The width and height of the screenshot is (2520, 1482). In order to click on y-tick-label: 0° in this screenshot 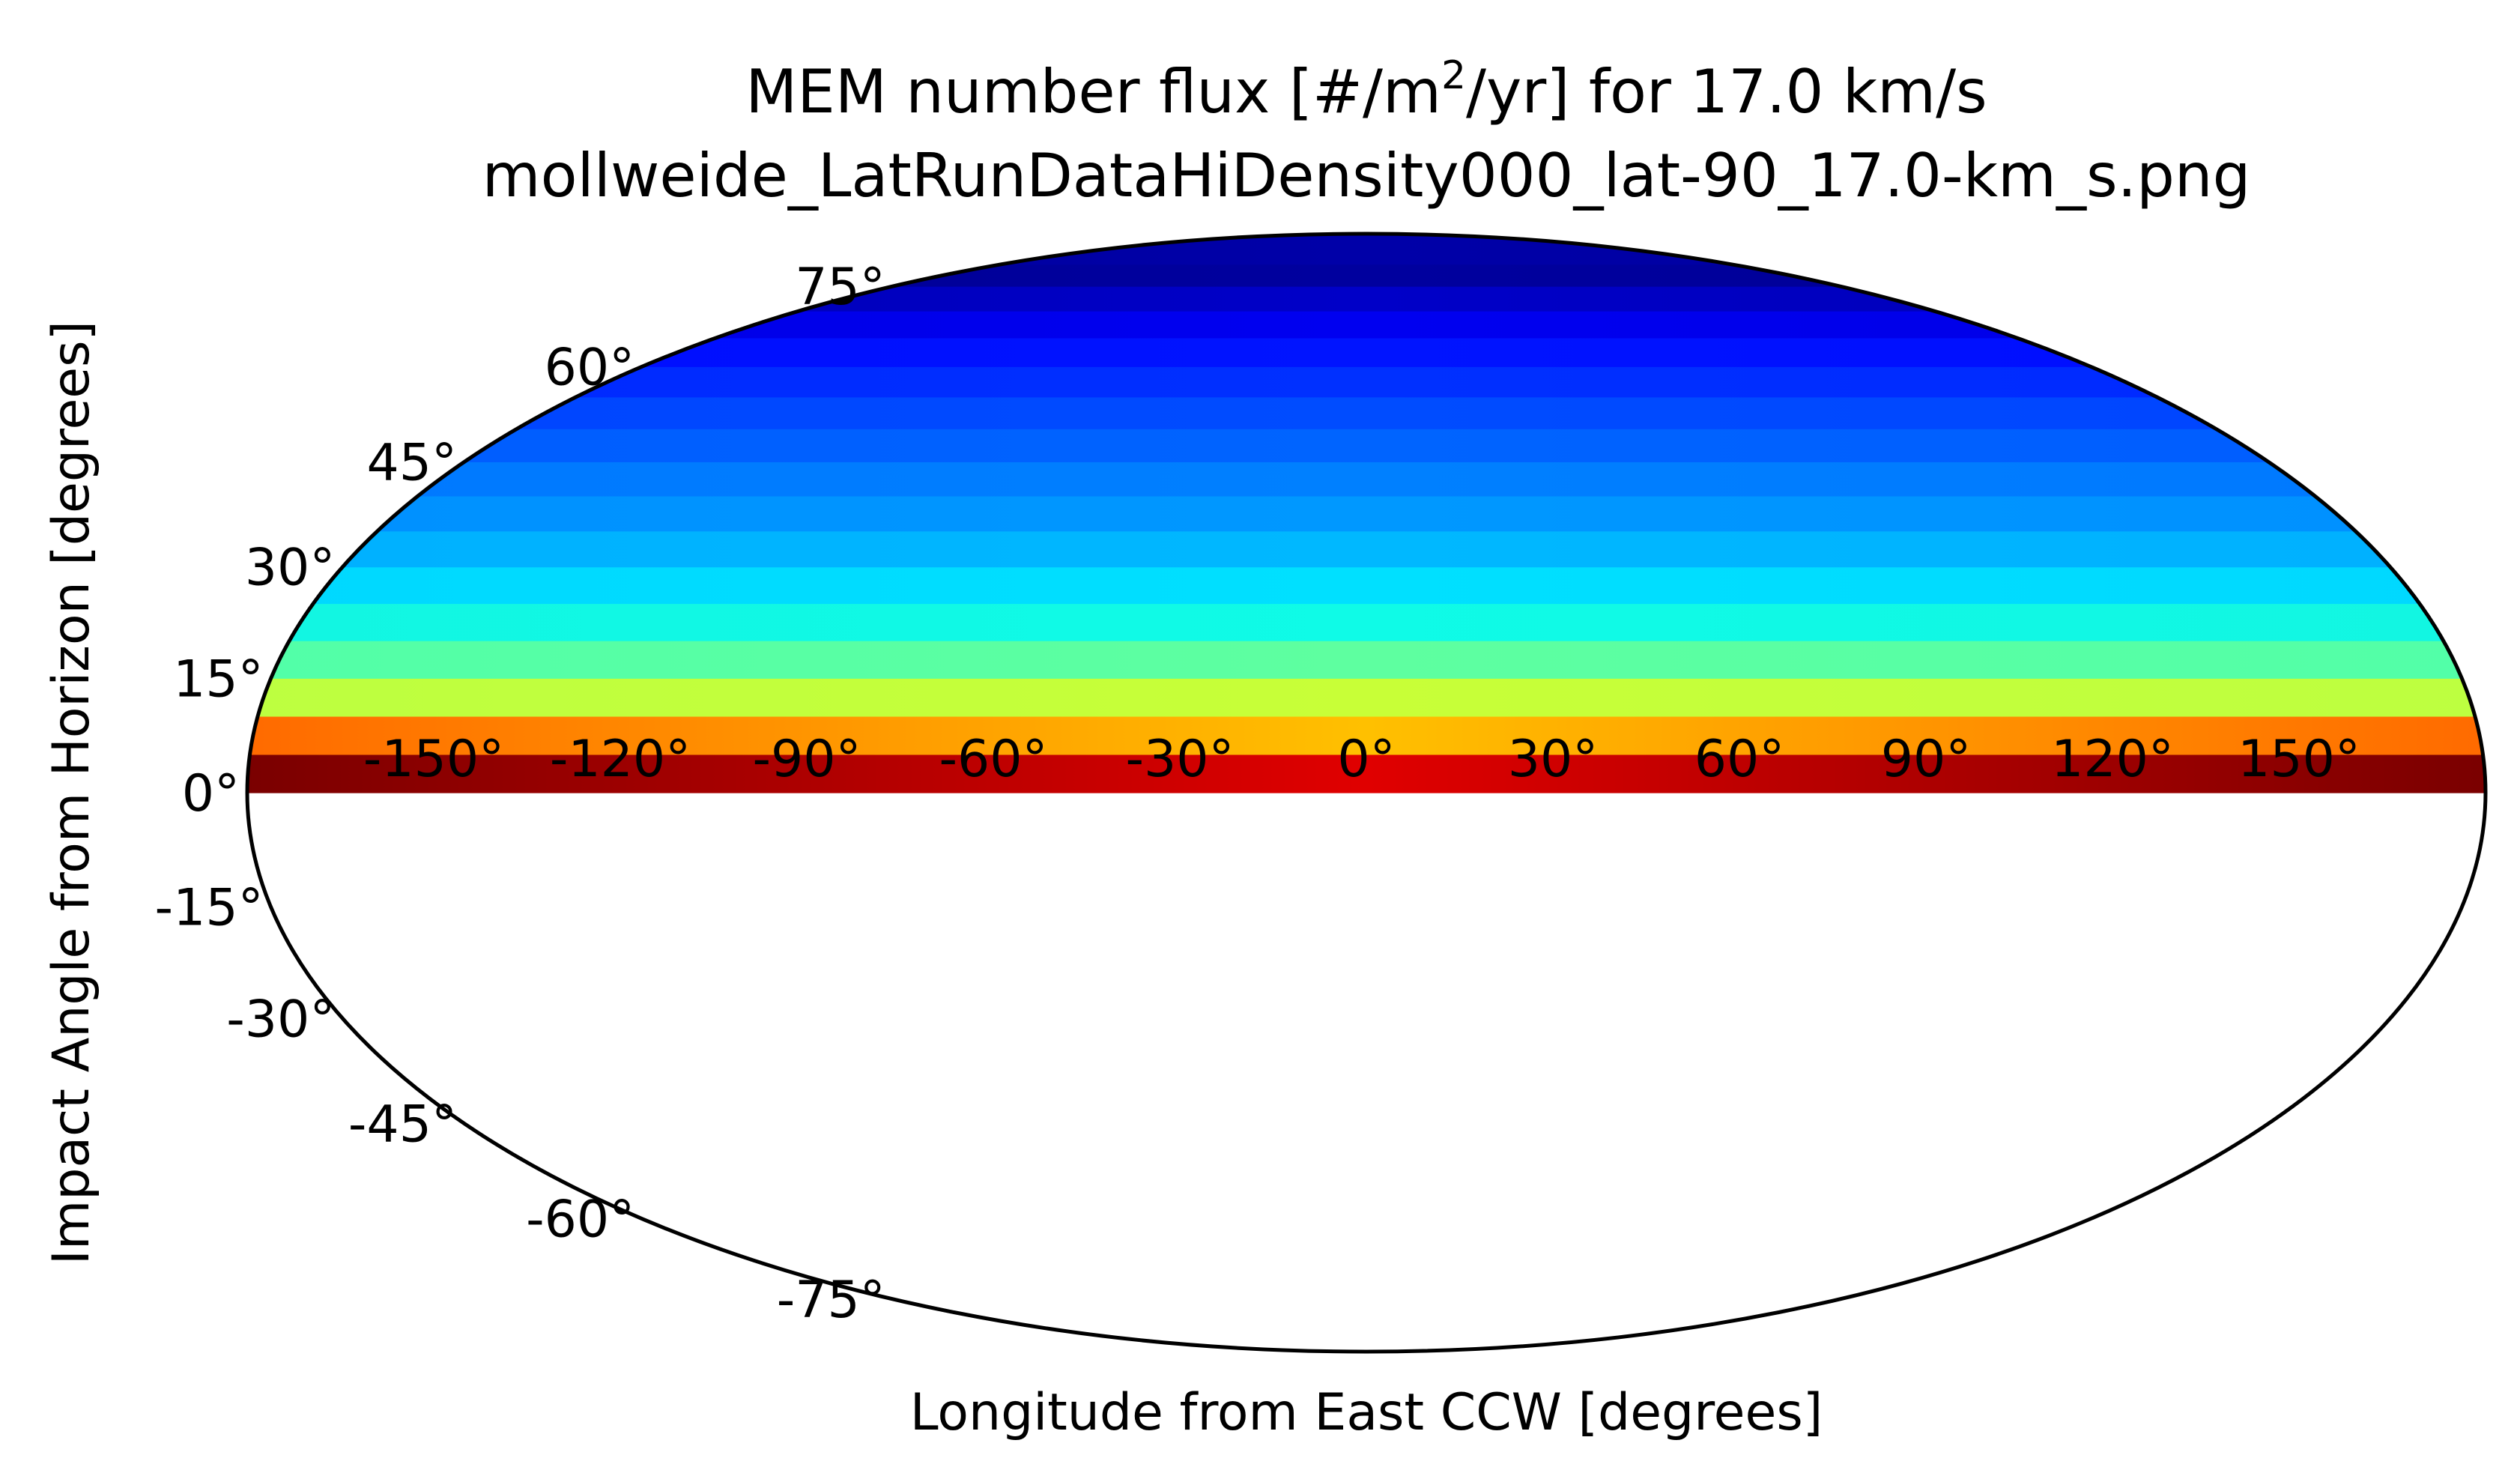, I will do `click(211, 794)`.